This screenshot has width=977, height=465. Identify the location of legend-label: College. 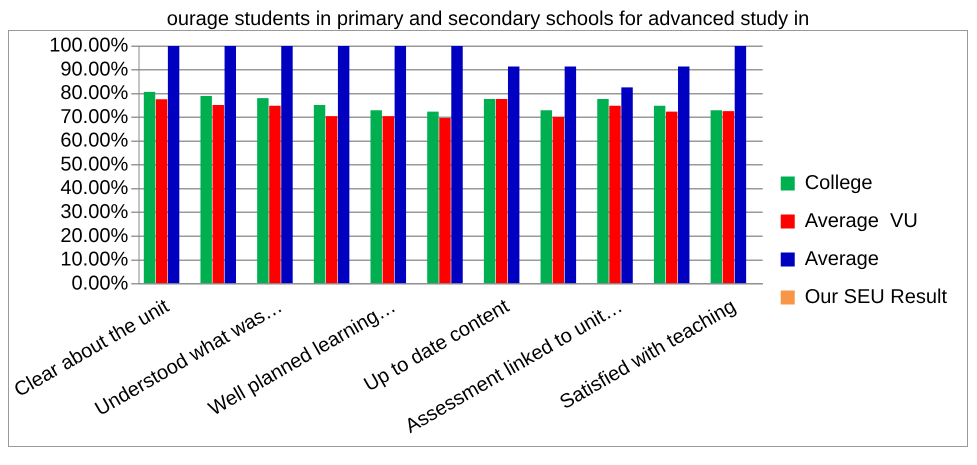
(838, 183).